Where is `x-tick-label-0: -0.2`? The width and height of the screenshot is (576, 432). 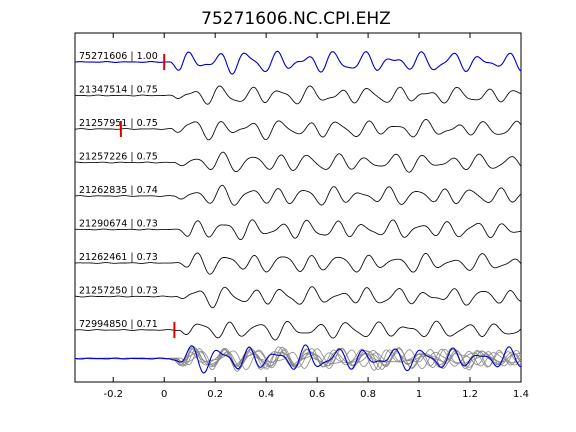
x-tick-label-0: -0.2 is located at coordinates (113, 394).